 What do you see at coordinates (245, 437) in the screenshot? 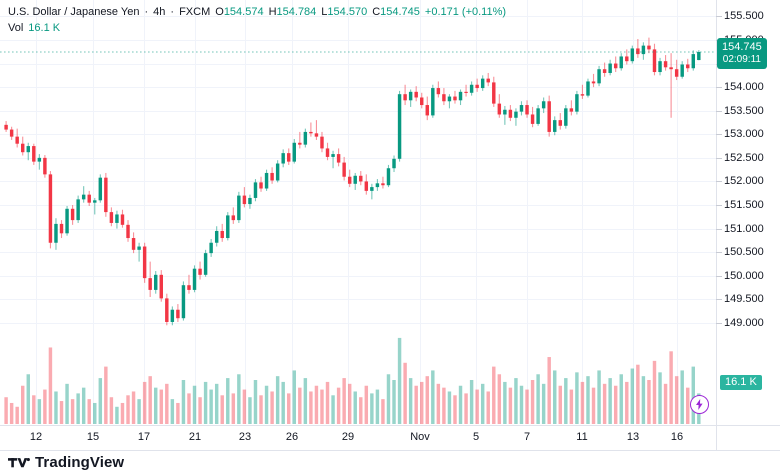
I see `time-axis-tick: 23` at bounding box center [245, 437].